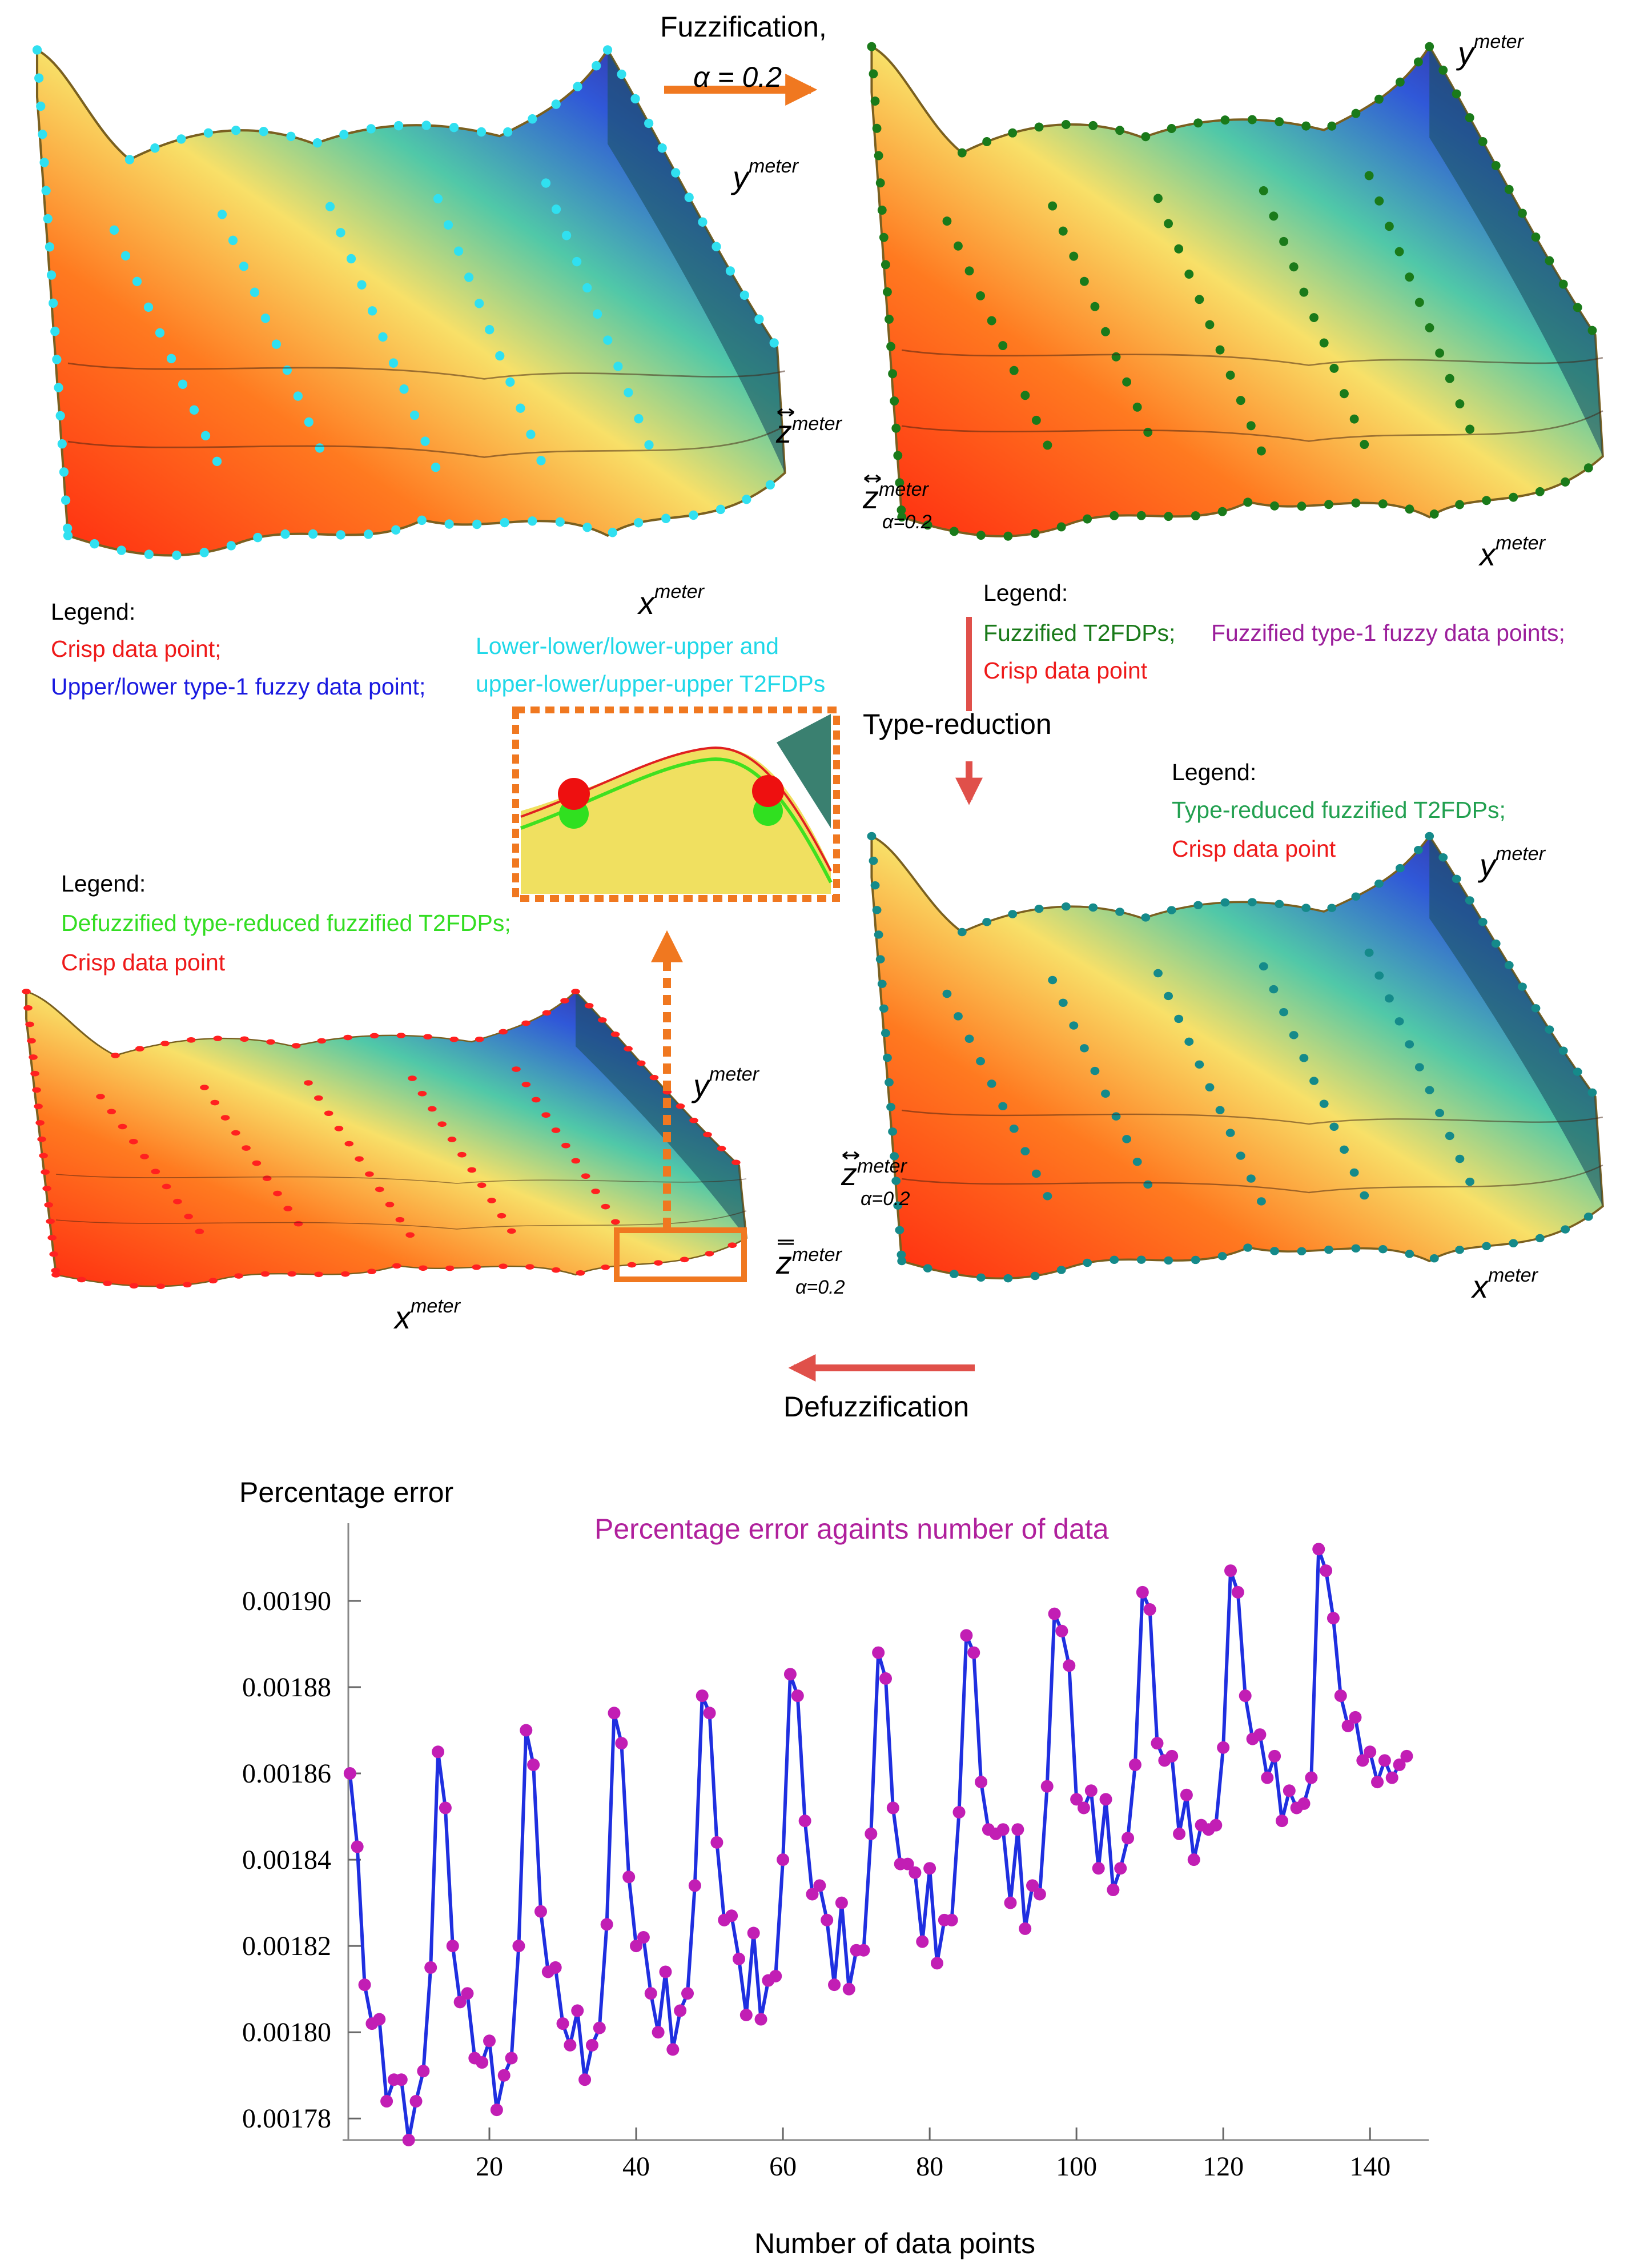 The width and height of the screenshot is (1640, 2268). What do you see at coordinates (651, 684) in the screenshot?
I see `legend-item: upper-lower/upper-upper T2FDPs` at bounding box center [651, 684].